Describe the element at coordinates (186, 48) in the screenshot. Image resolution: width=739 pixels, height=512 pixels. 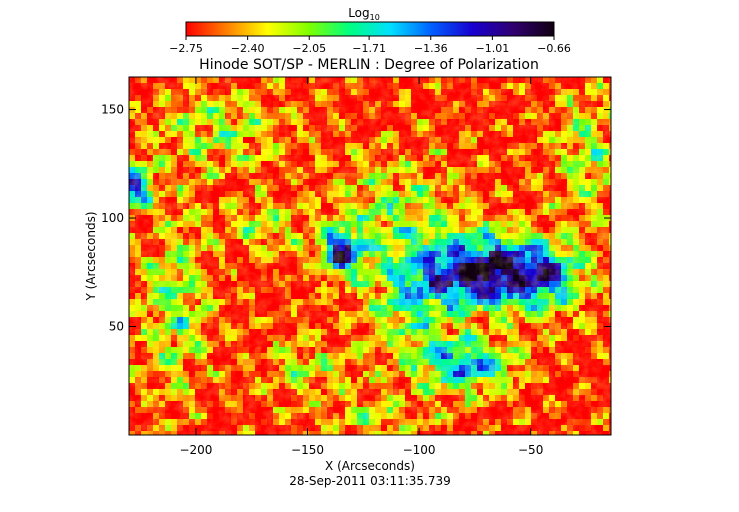
I see `colorbar-tick-label: −2.75` at that location.